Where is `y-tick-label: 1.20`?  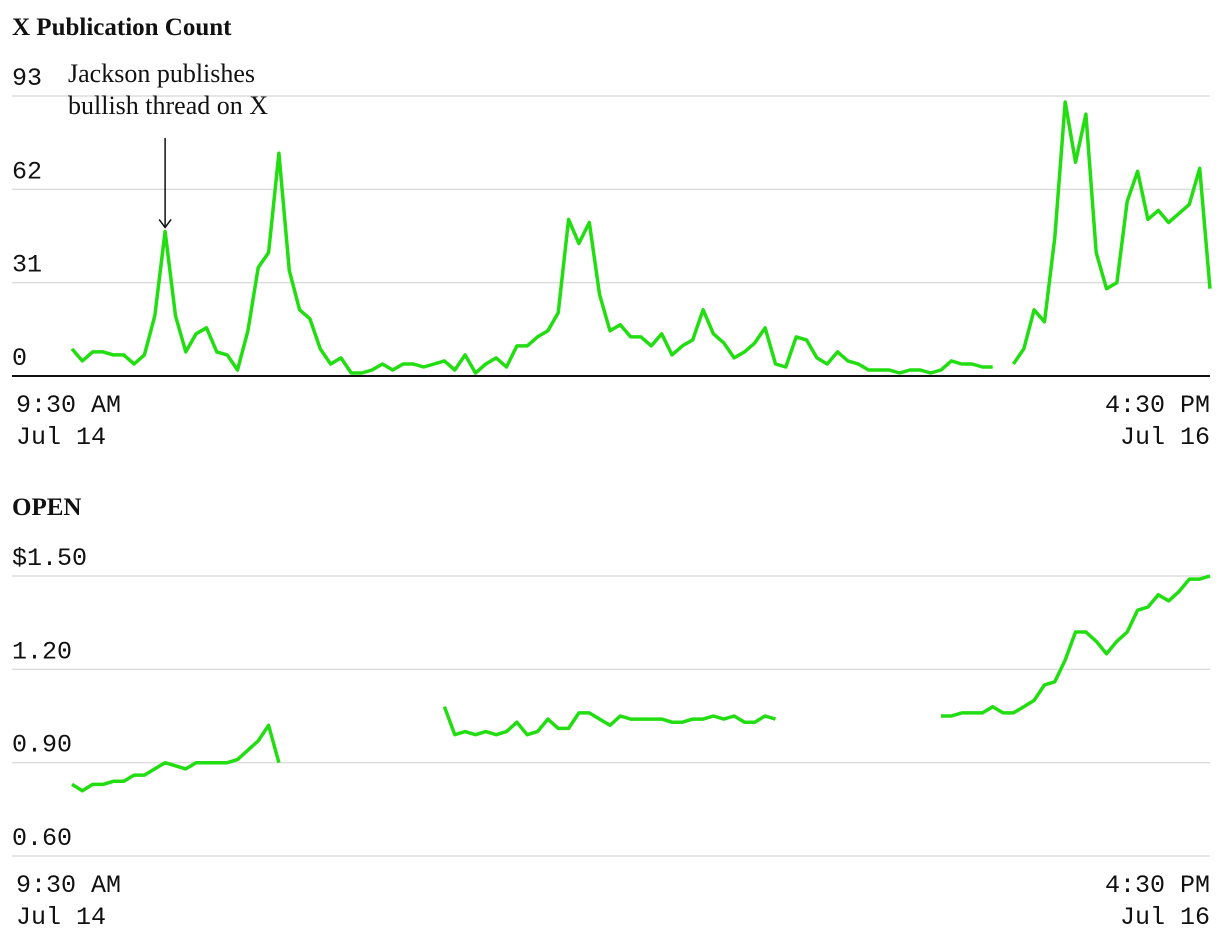 y-tick-label: 1.20 is located at coordinates (42, 651).